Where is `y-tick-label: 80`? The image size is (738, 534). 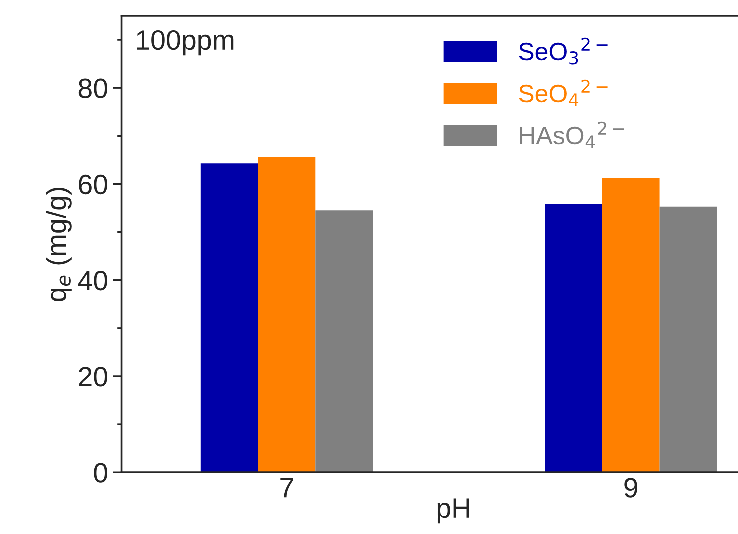
y-tick-label: 80 is located at coordinates (93, 88).